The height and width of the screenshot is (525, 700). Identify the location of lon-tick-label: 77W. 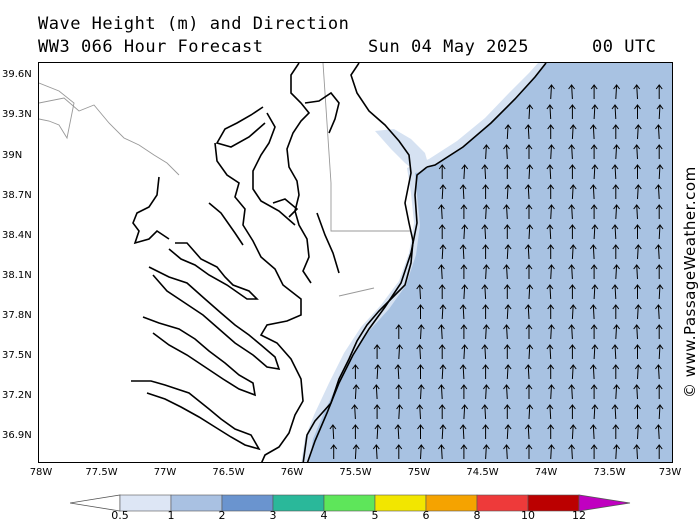
(165, 472).